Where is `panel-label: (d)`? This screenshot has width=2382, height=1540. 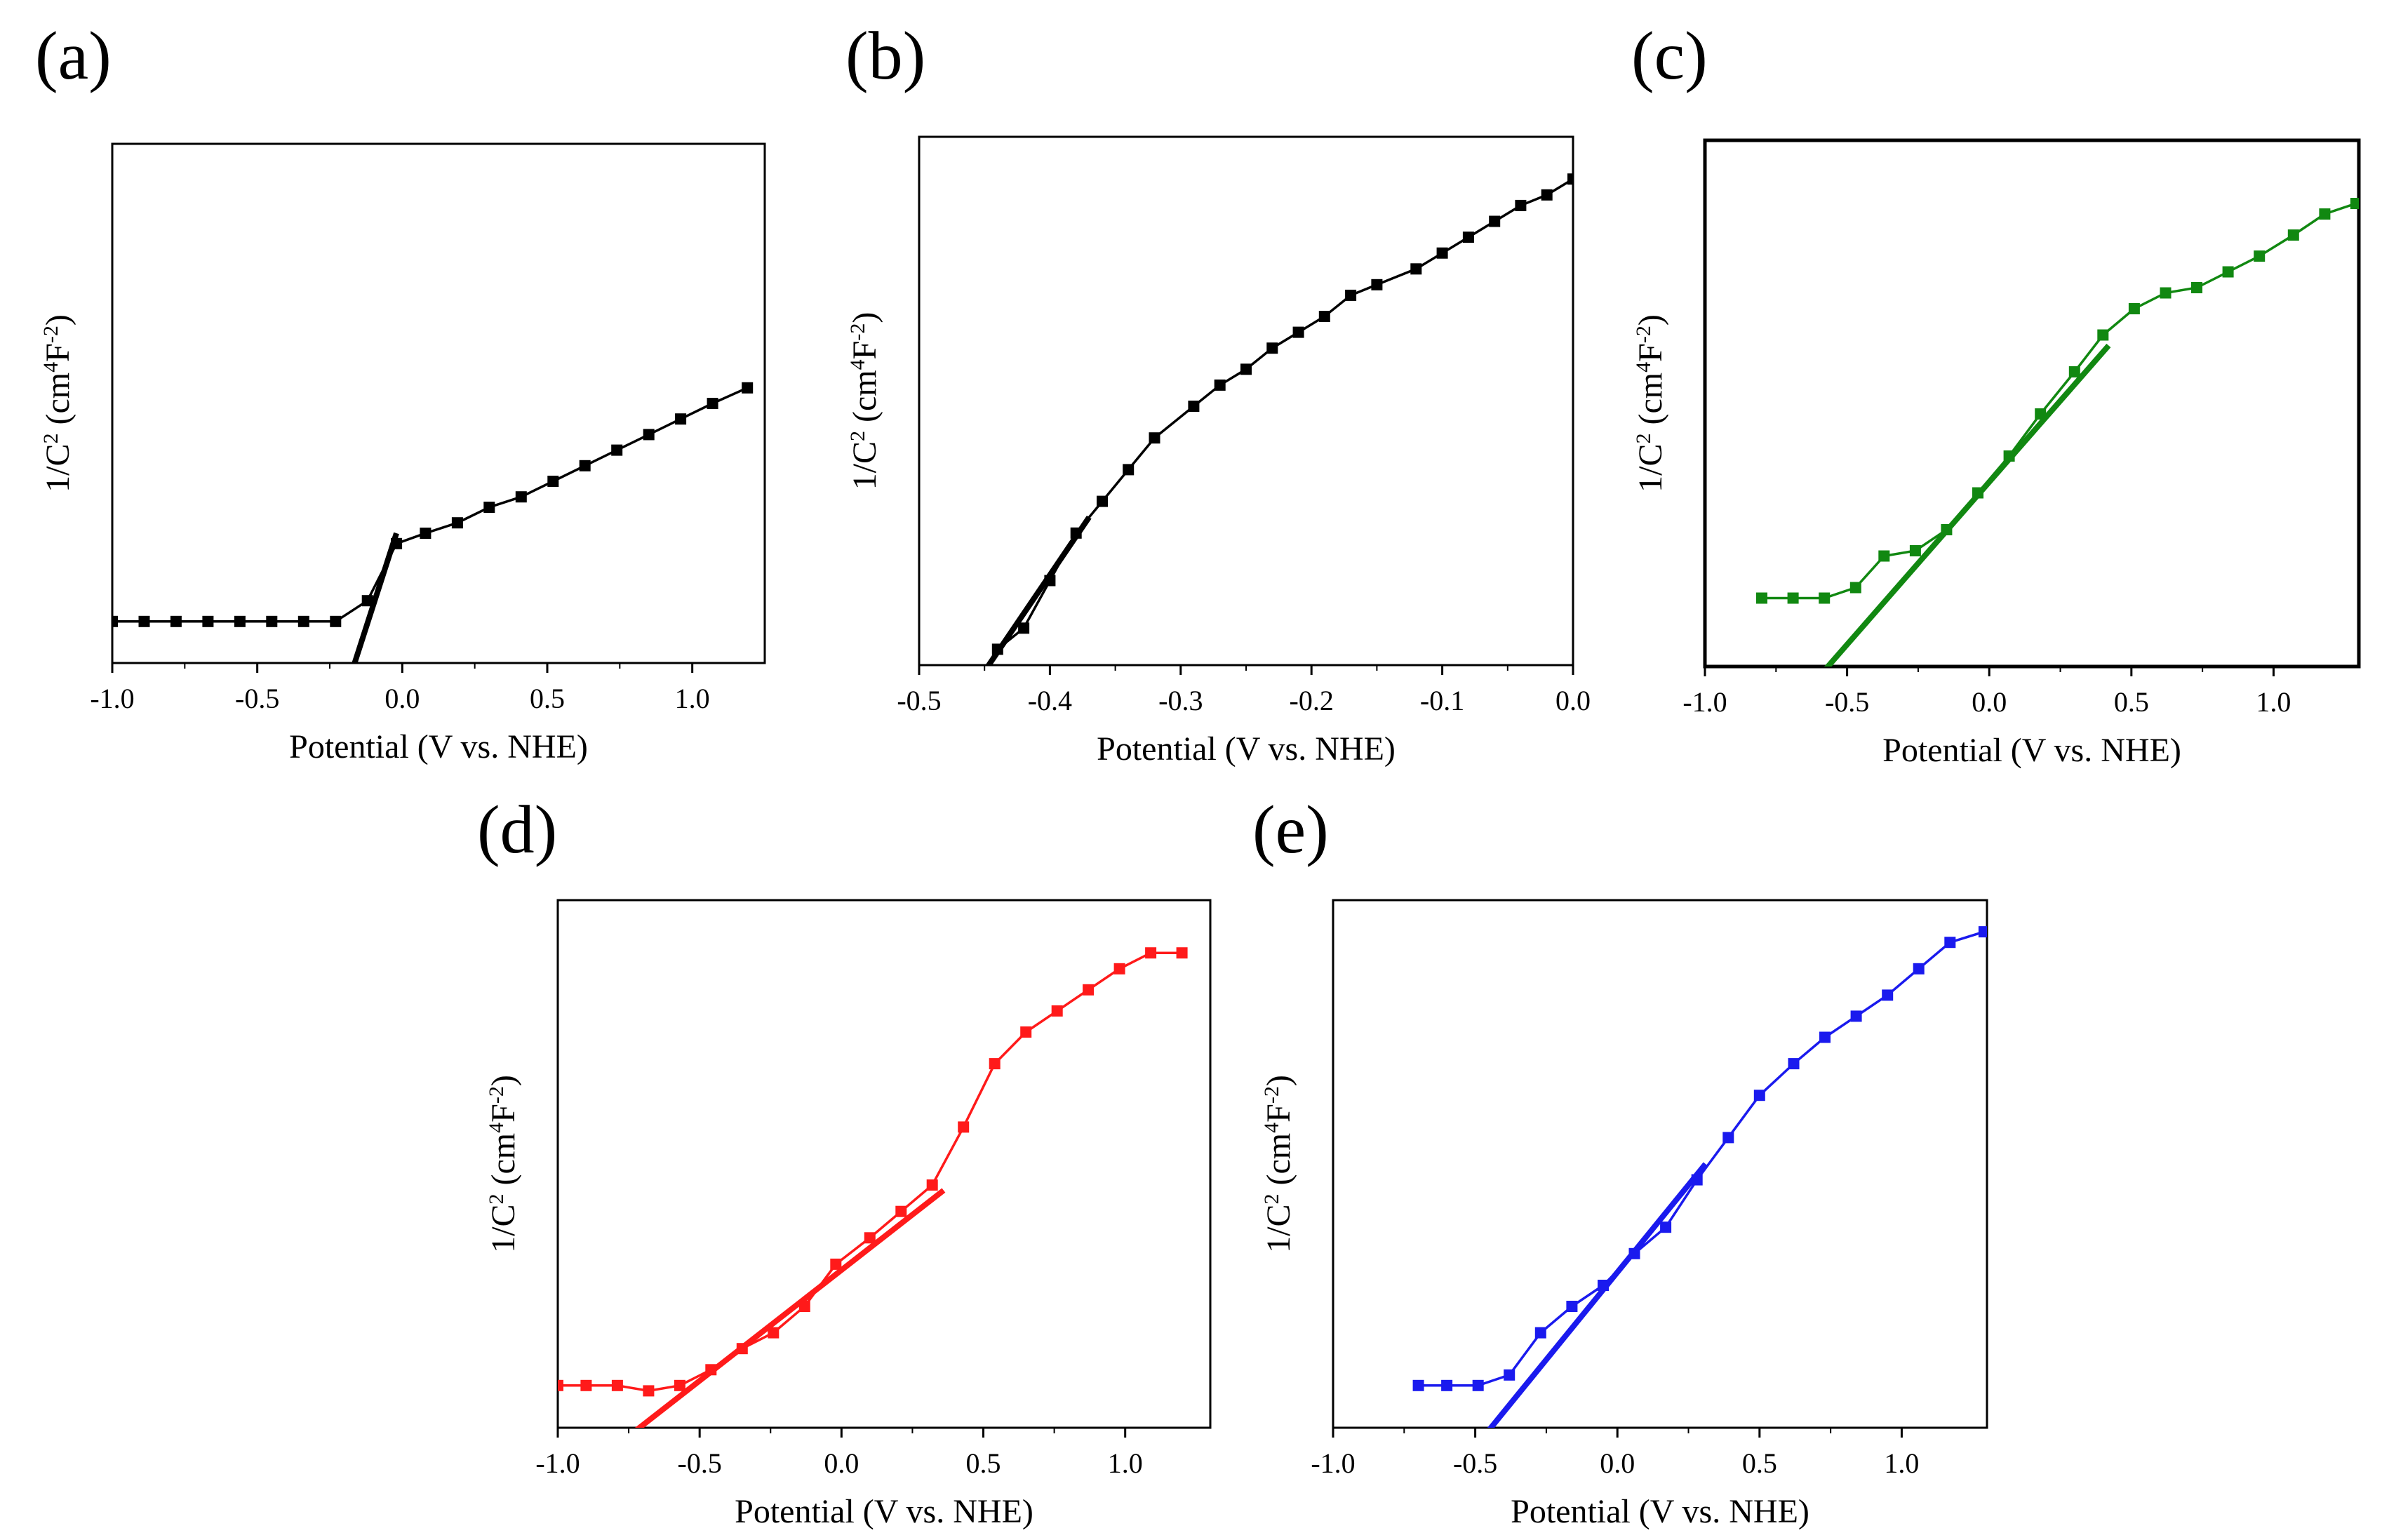 panel-label: (d) is located at coordinates (517, 830).